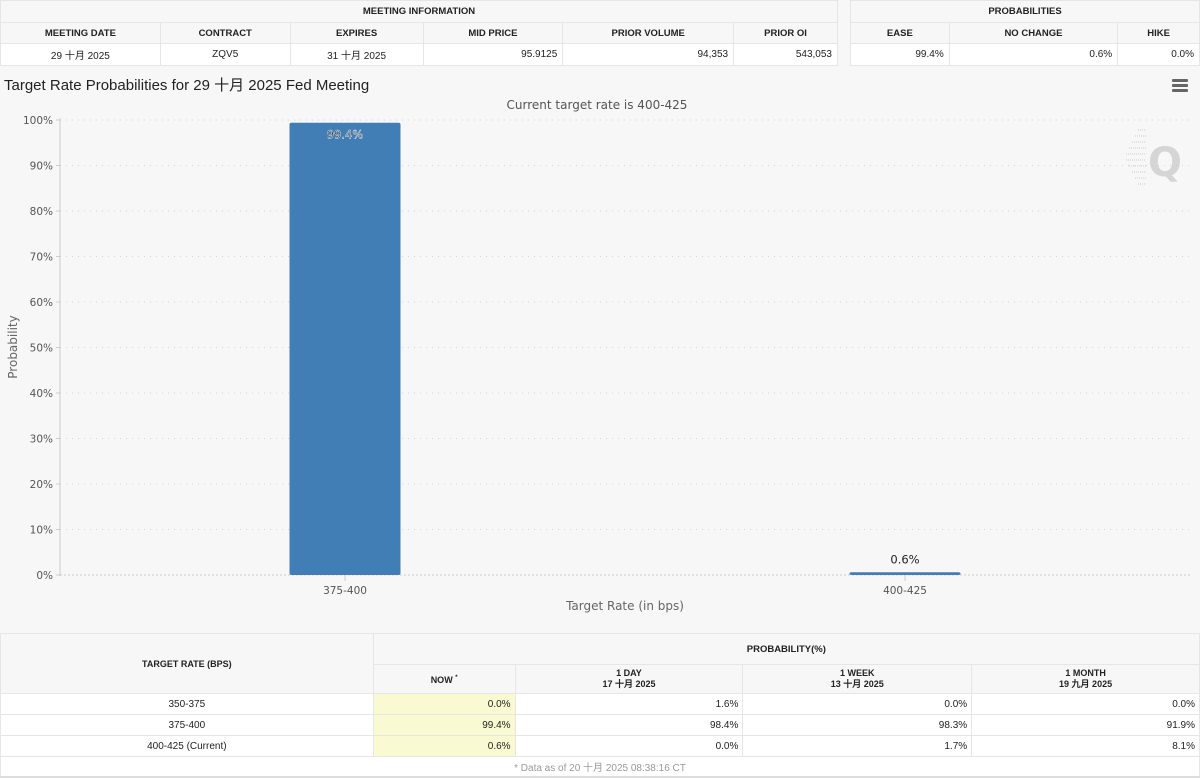  I want to click on x-axis-ticks: 375-400 400-425, so click(625, 586).